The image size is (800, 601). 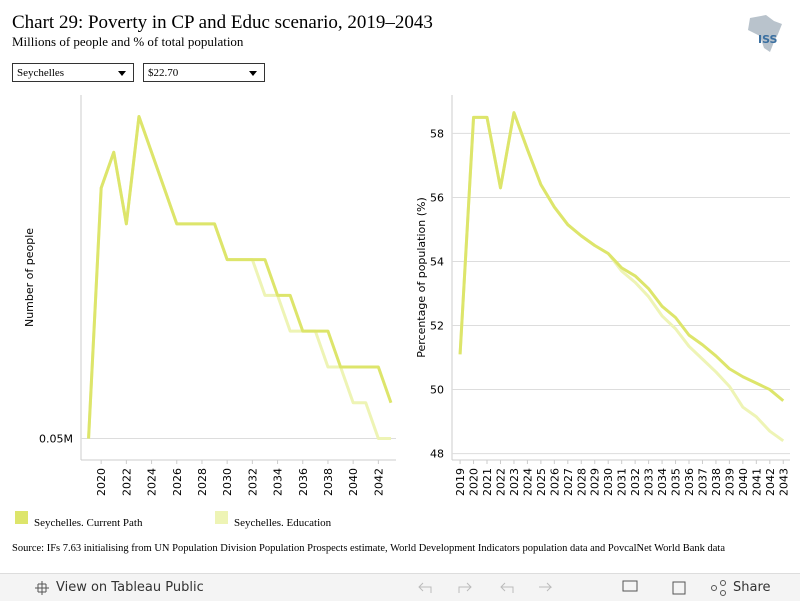 I want to click on y-tick-label: 56, so click(x=437, y=197).